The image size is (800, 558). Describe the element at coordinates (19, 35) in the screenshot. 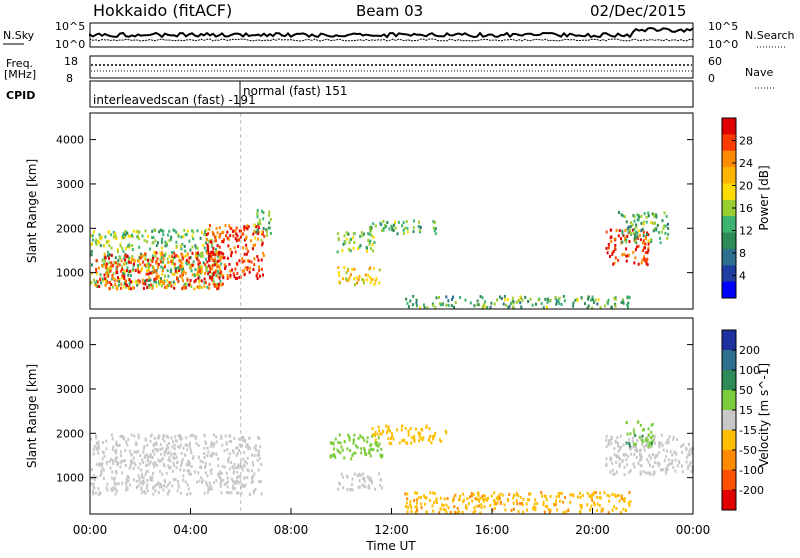

I see `noise-sky-label: N.Sky` at that location.